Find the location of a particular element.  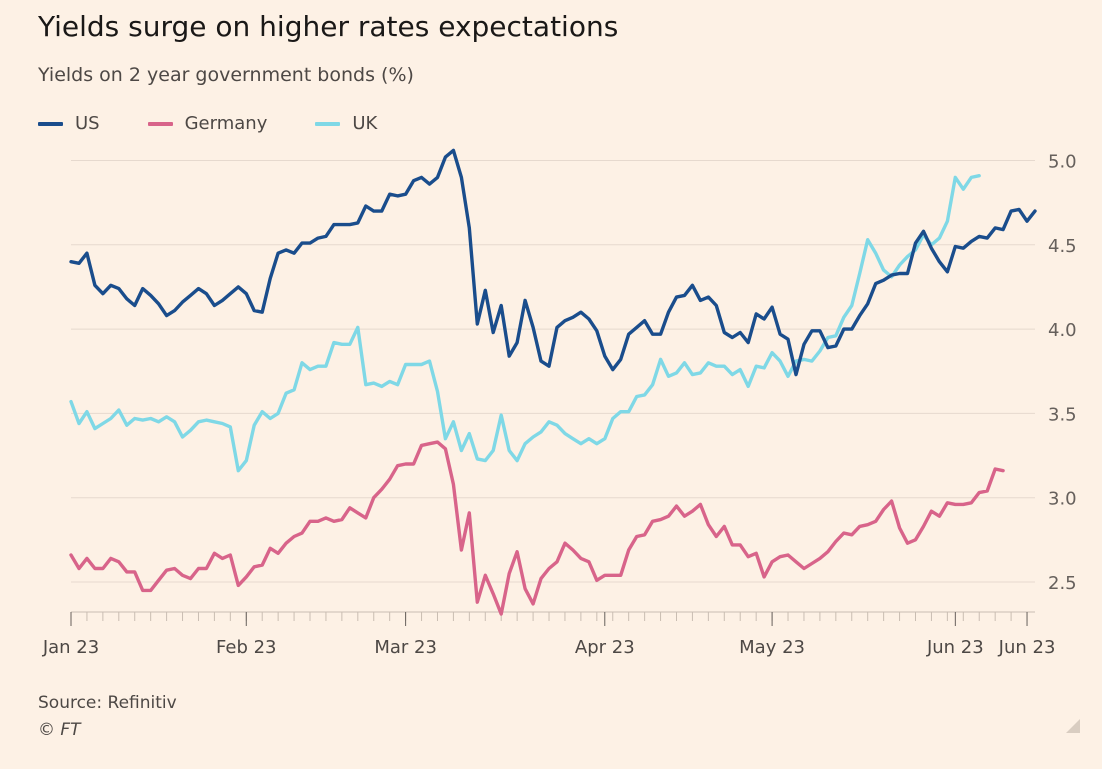

legend-swatch-uk is located at coordinates (328, 123).